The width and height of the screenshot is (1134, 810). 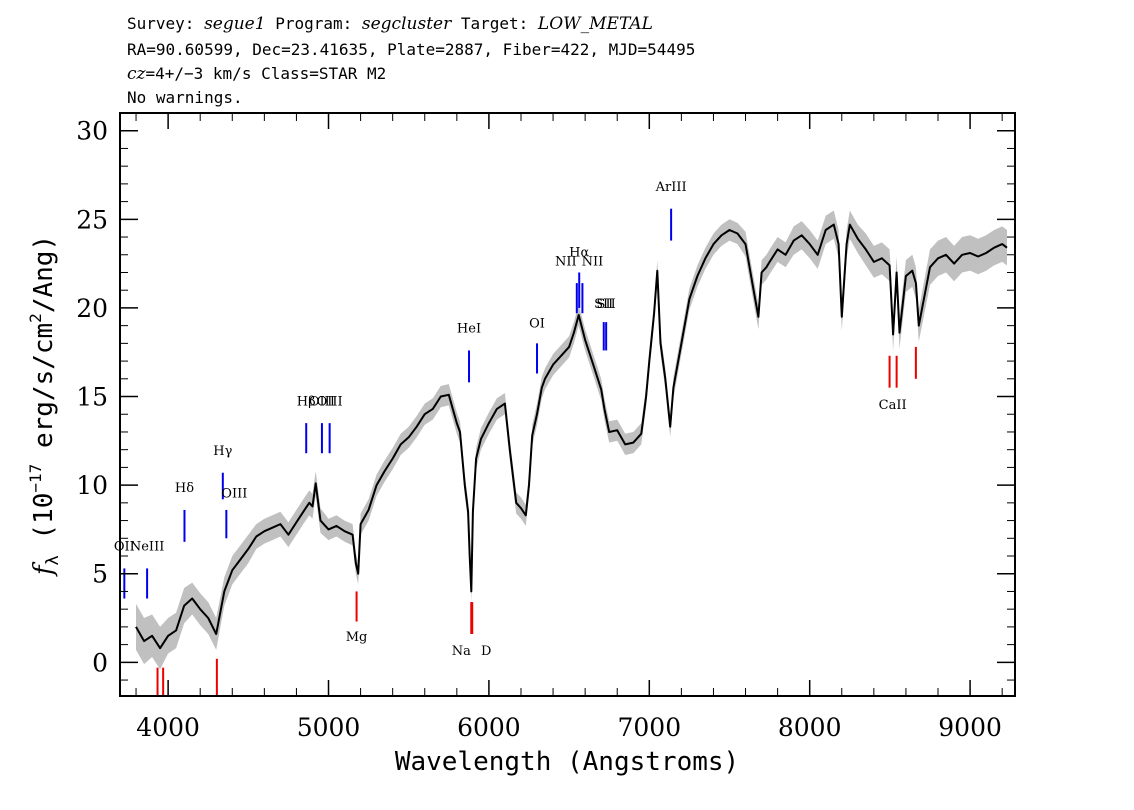 I want to click on y-axis-title-exponent: −17, so click(x=35, y=478).